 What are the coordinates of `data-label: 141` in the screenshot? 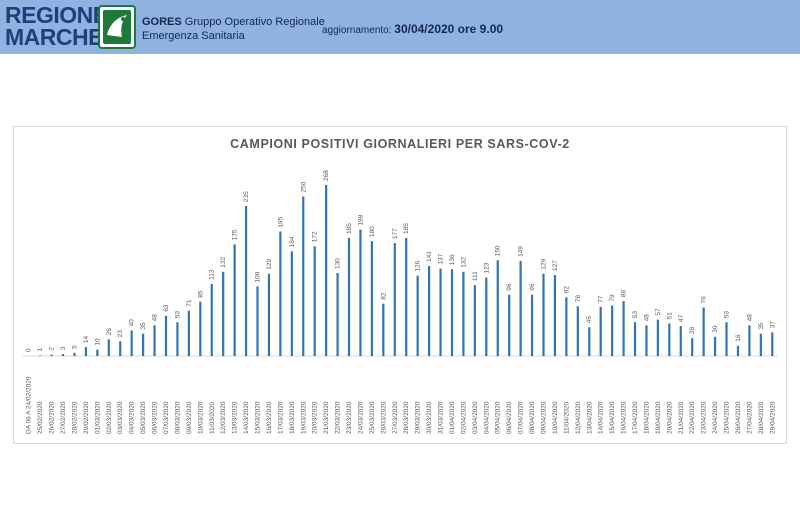 It's located at (429, 256).